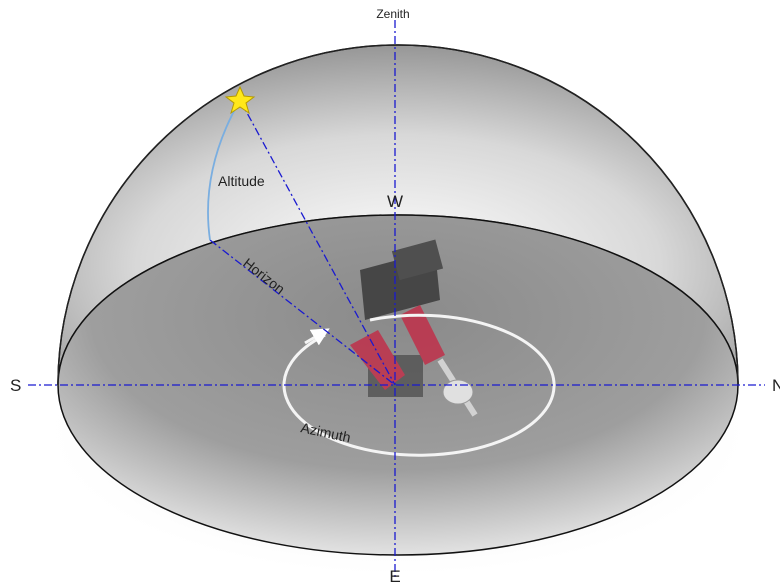 The image size is (780, 585). Describe the element at coordinates (394, 576) in the screenshot. I see `east-label: E` at that location.